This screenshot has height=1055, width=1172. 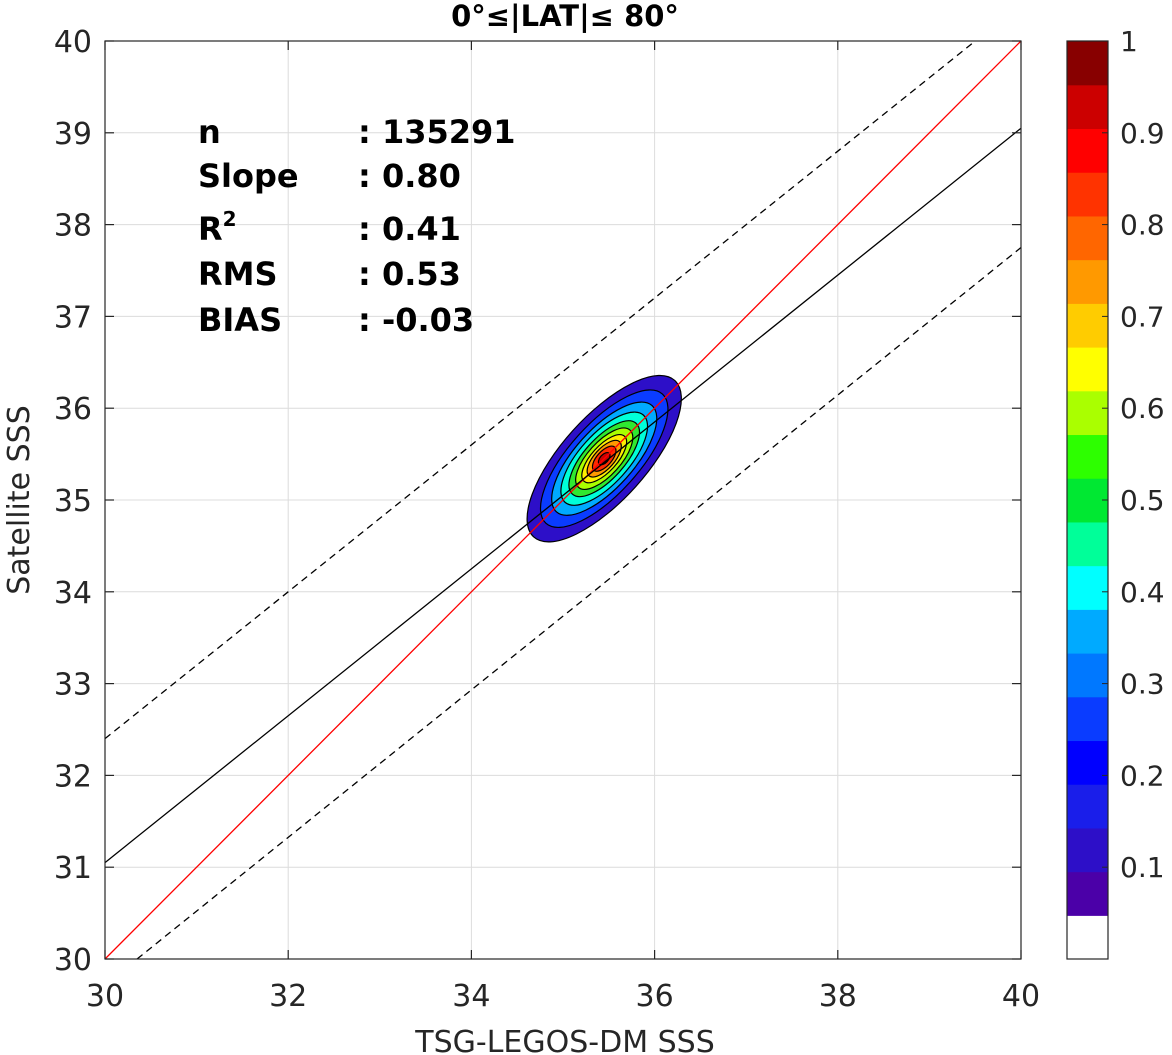 What do you see at coordinates (73, 42) in the screenshot?
I see `y-tick-label: 40` at bounding box center [73, 42].